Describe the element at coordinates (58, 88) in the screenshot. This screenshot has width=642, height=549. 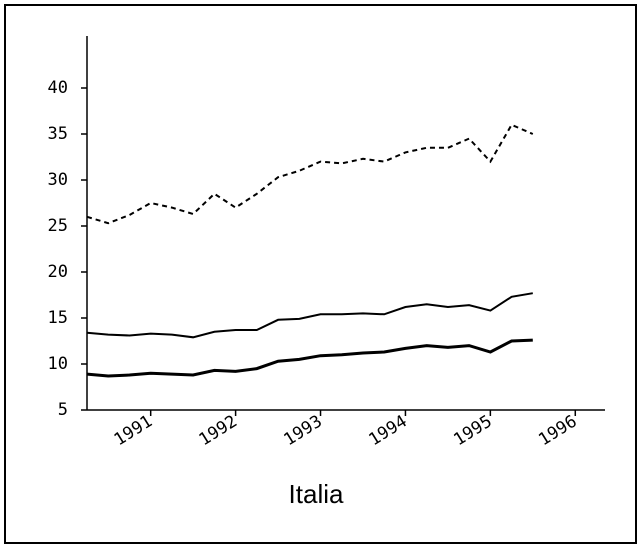
I see `y-tick-label: 40` at that location.